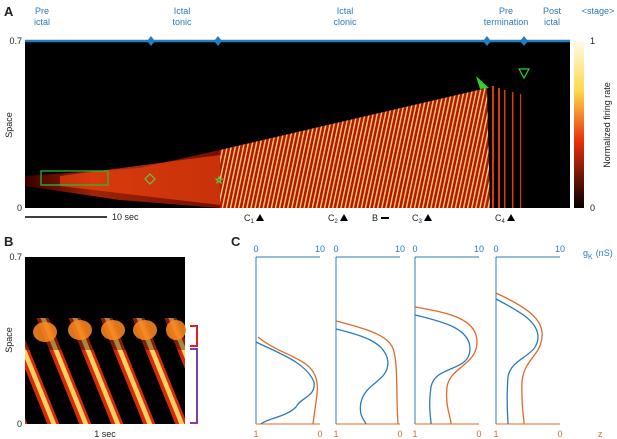 The height and width of the screenshot is (439, 617). I want to click on stage-key: <stage>, so click(598, 11).